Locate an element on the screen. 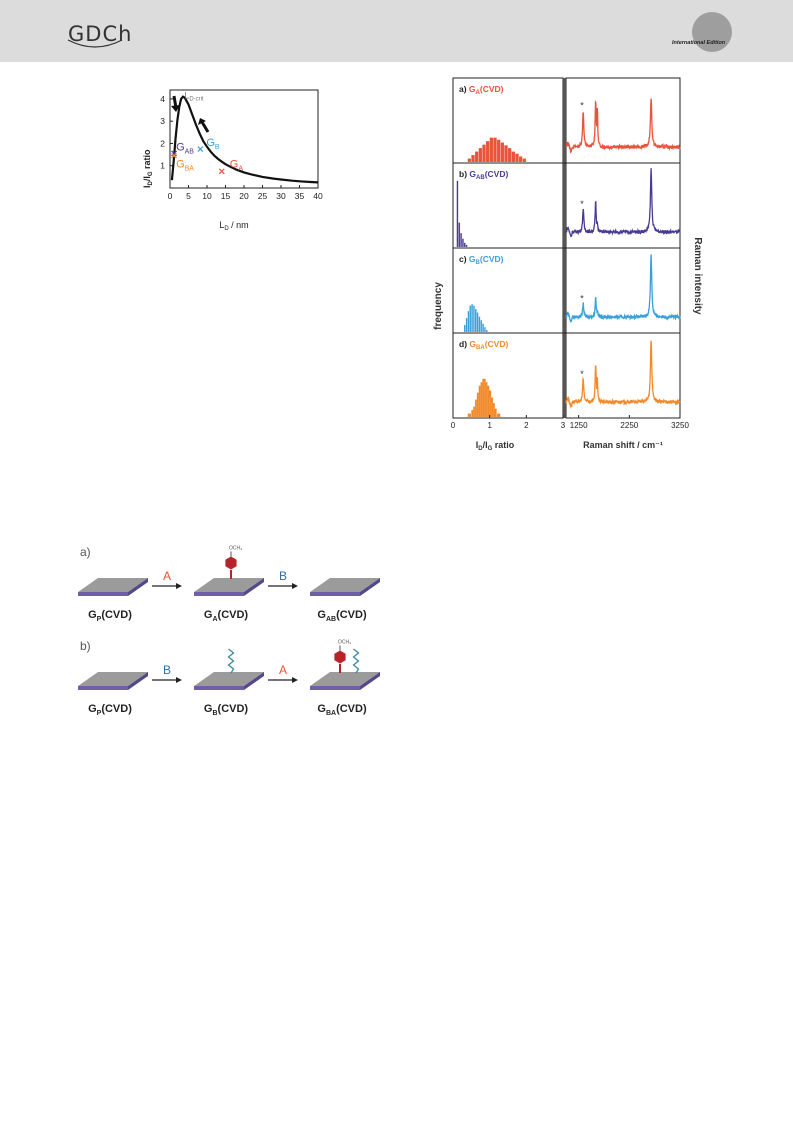 Image resolution: width=793 pixels, height=1121 pixels. left-arrow-icon is located at coordinates (175, 103).